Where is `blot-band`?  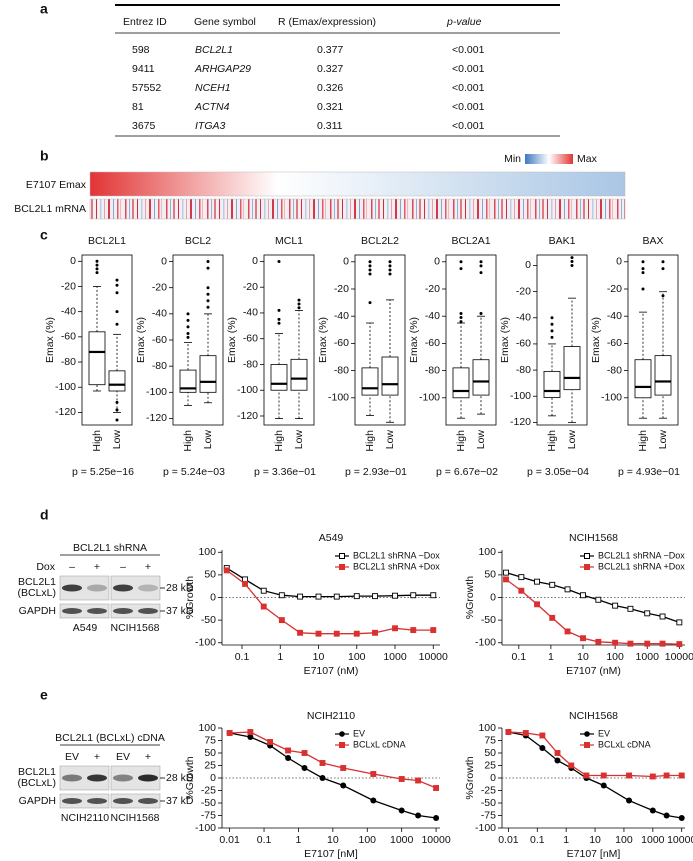 blot-band is located at coordinates (72, 611).